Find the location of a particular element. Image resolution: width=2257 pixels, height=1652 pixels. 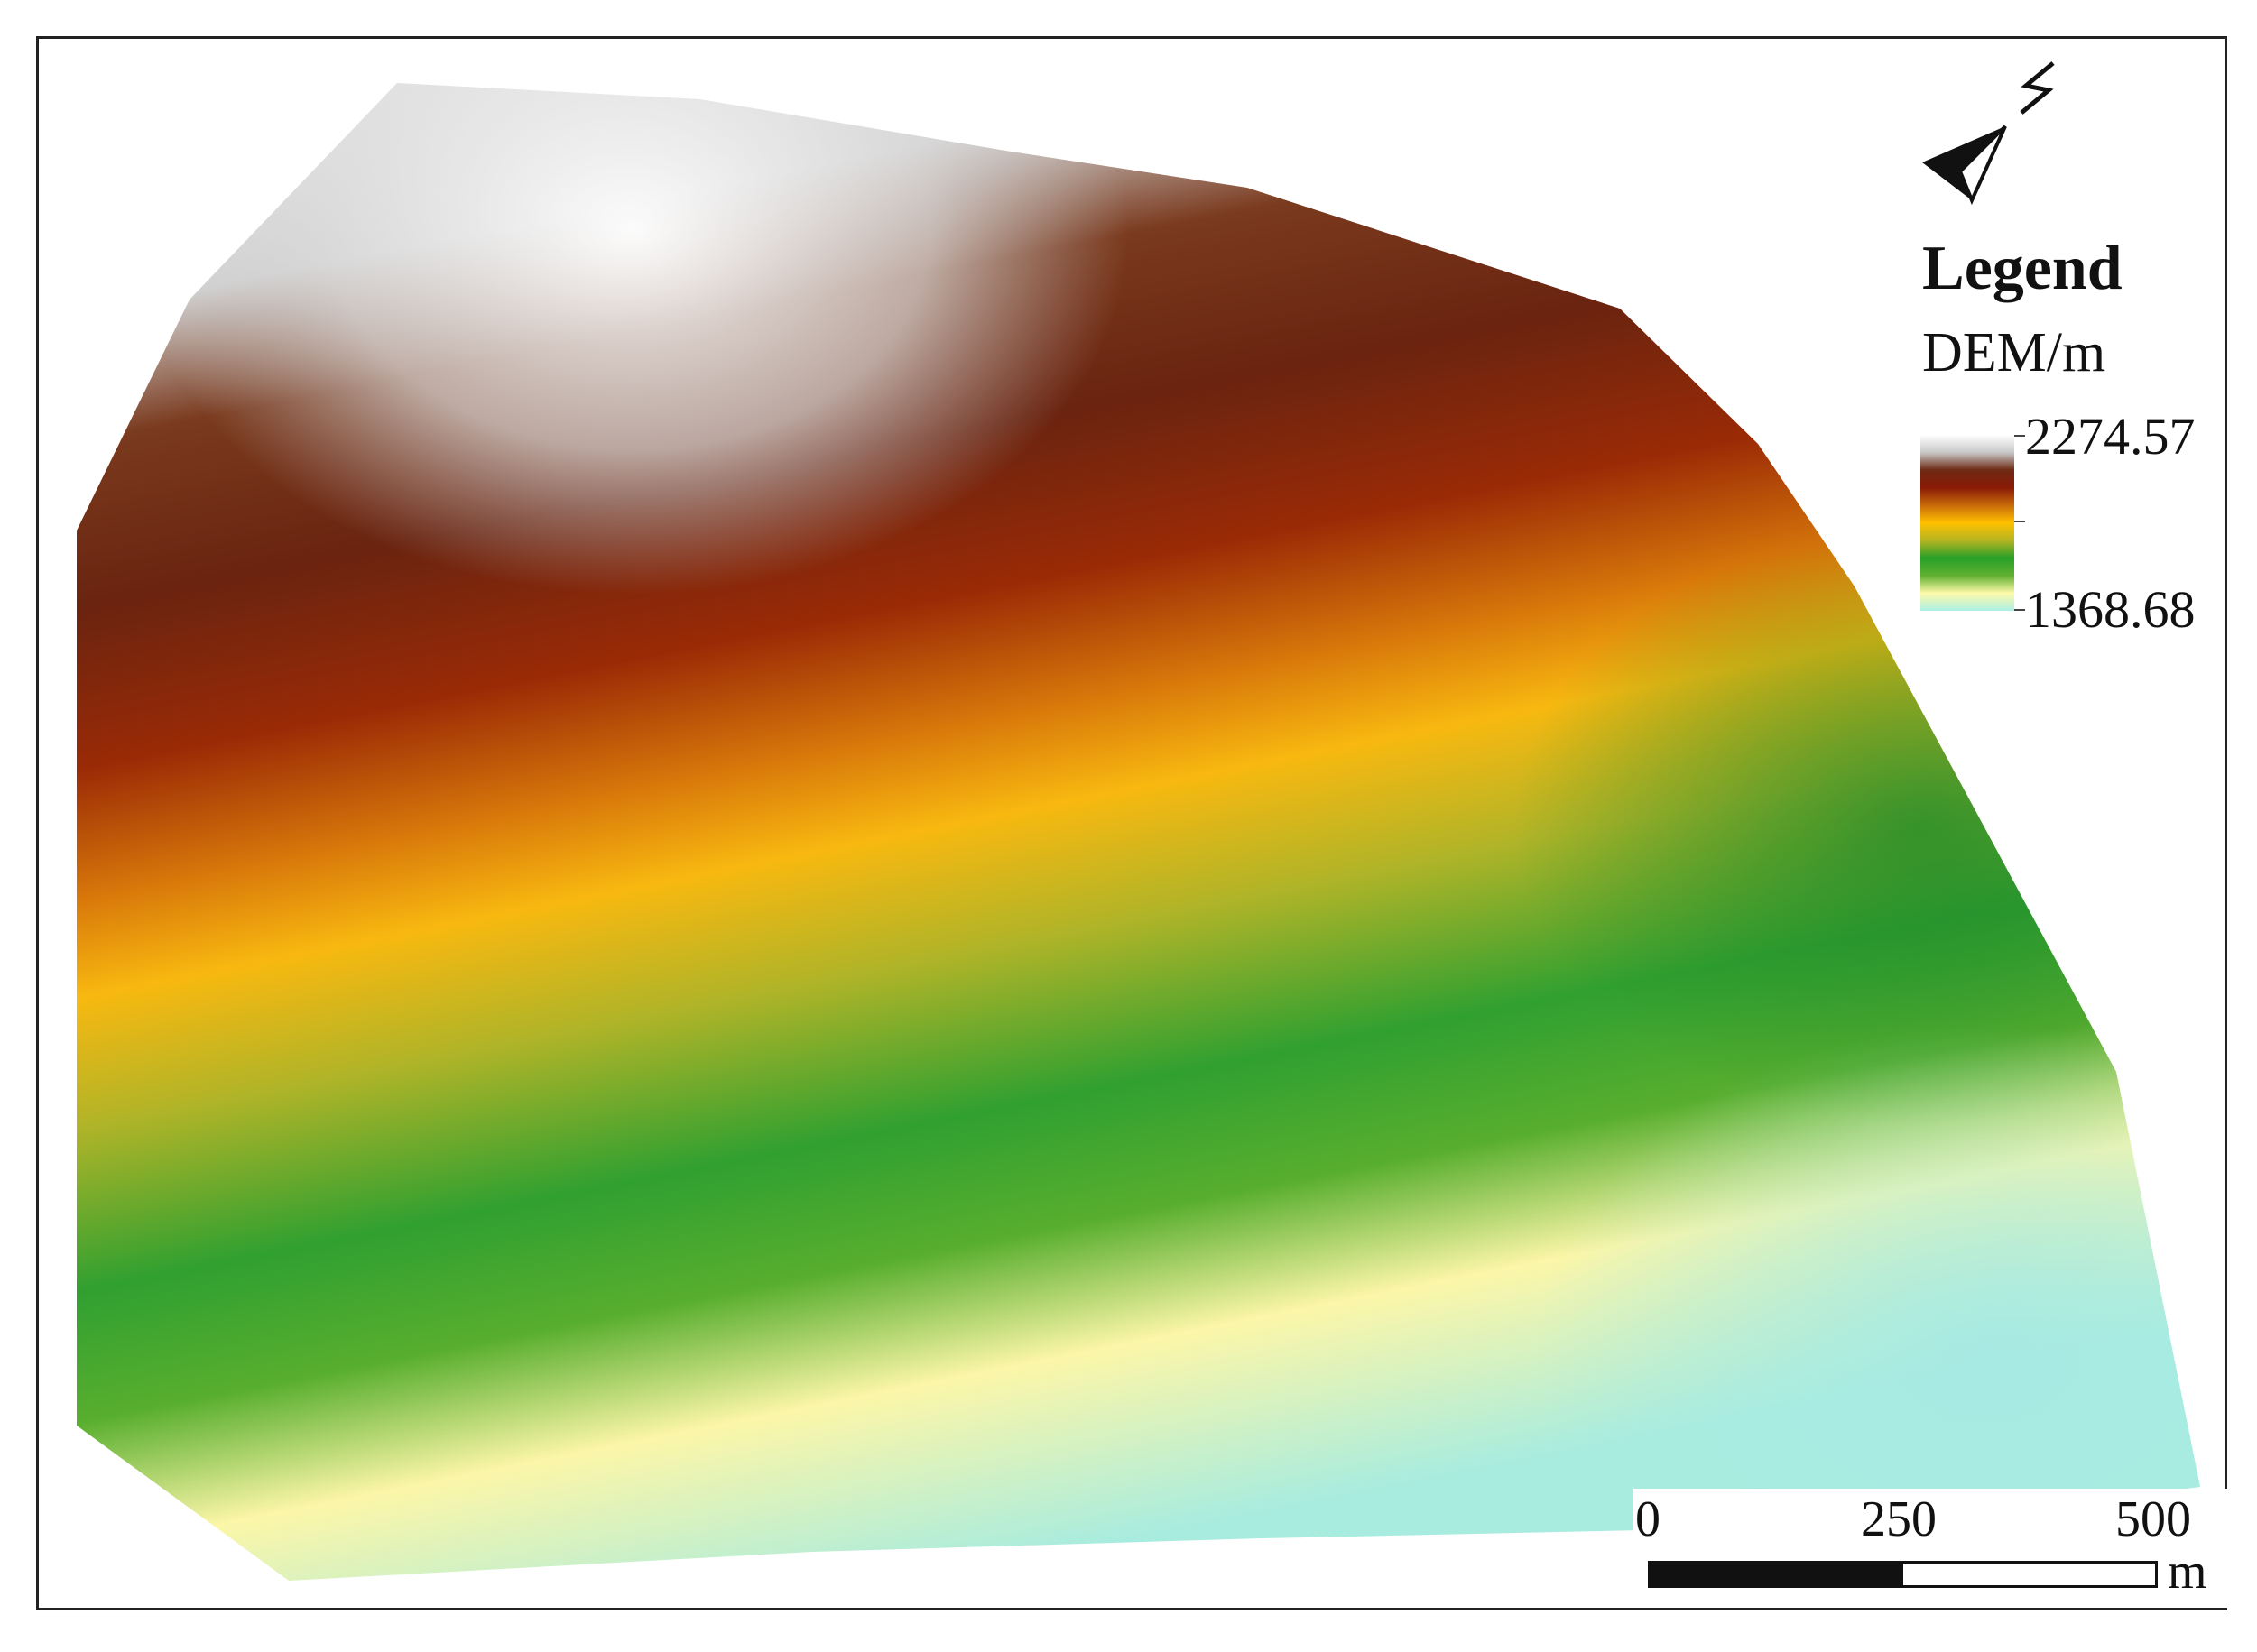

legend-max-value: 2274.57 is located at coordinates (2110, 436).